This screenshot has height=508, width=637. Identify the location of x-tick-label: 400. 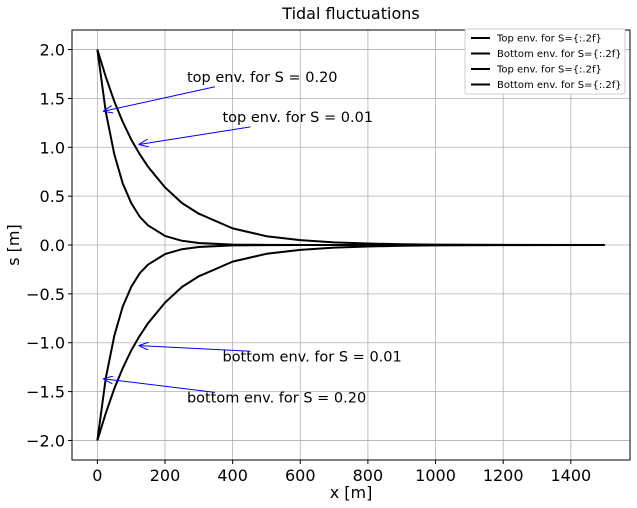
(232, 475).